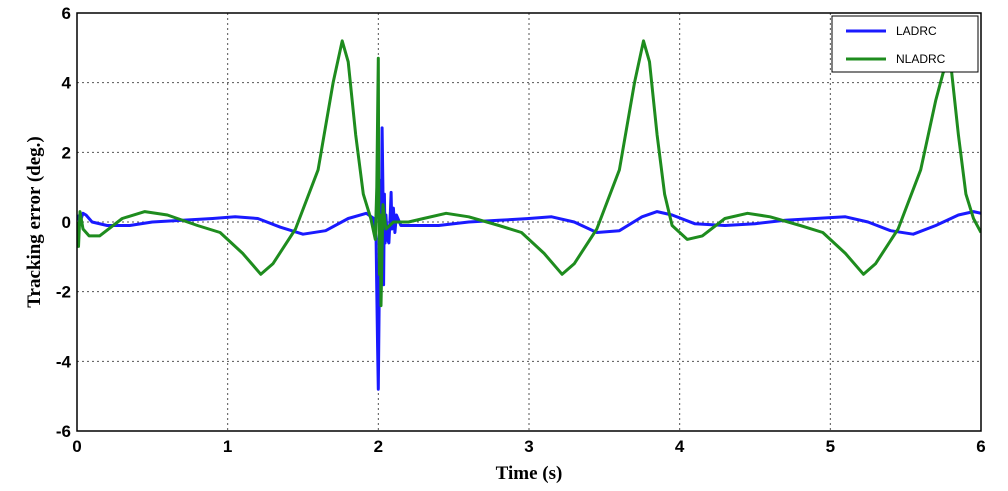 Image resolution: width=1008 pixels, height=491 pixels. I want to click on legend-label-ladrc: LADRC, so click(916, 31).